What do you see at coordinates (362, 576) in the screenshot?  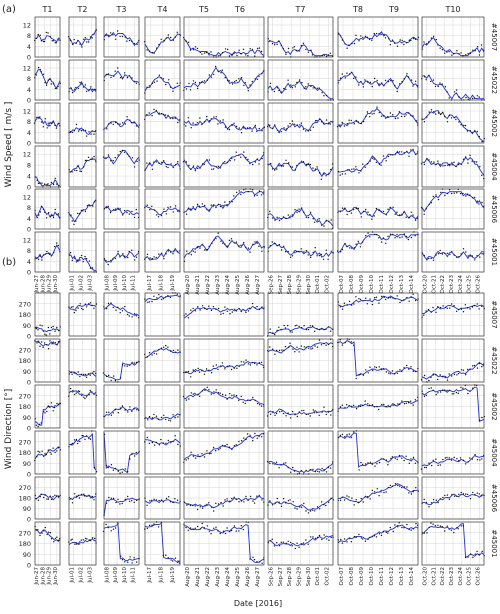 I see `x-tick-label: Oct-09` at bounding box center [362, 576].